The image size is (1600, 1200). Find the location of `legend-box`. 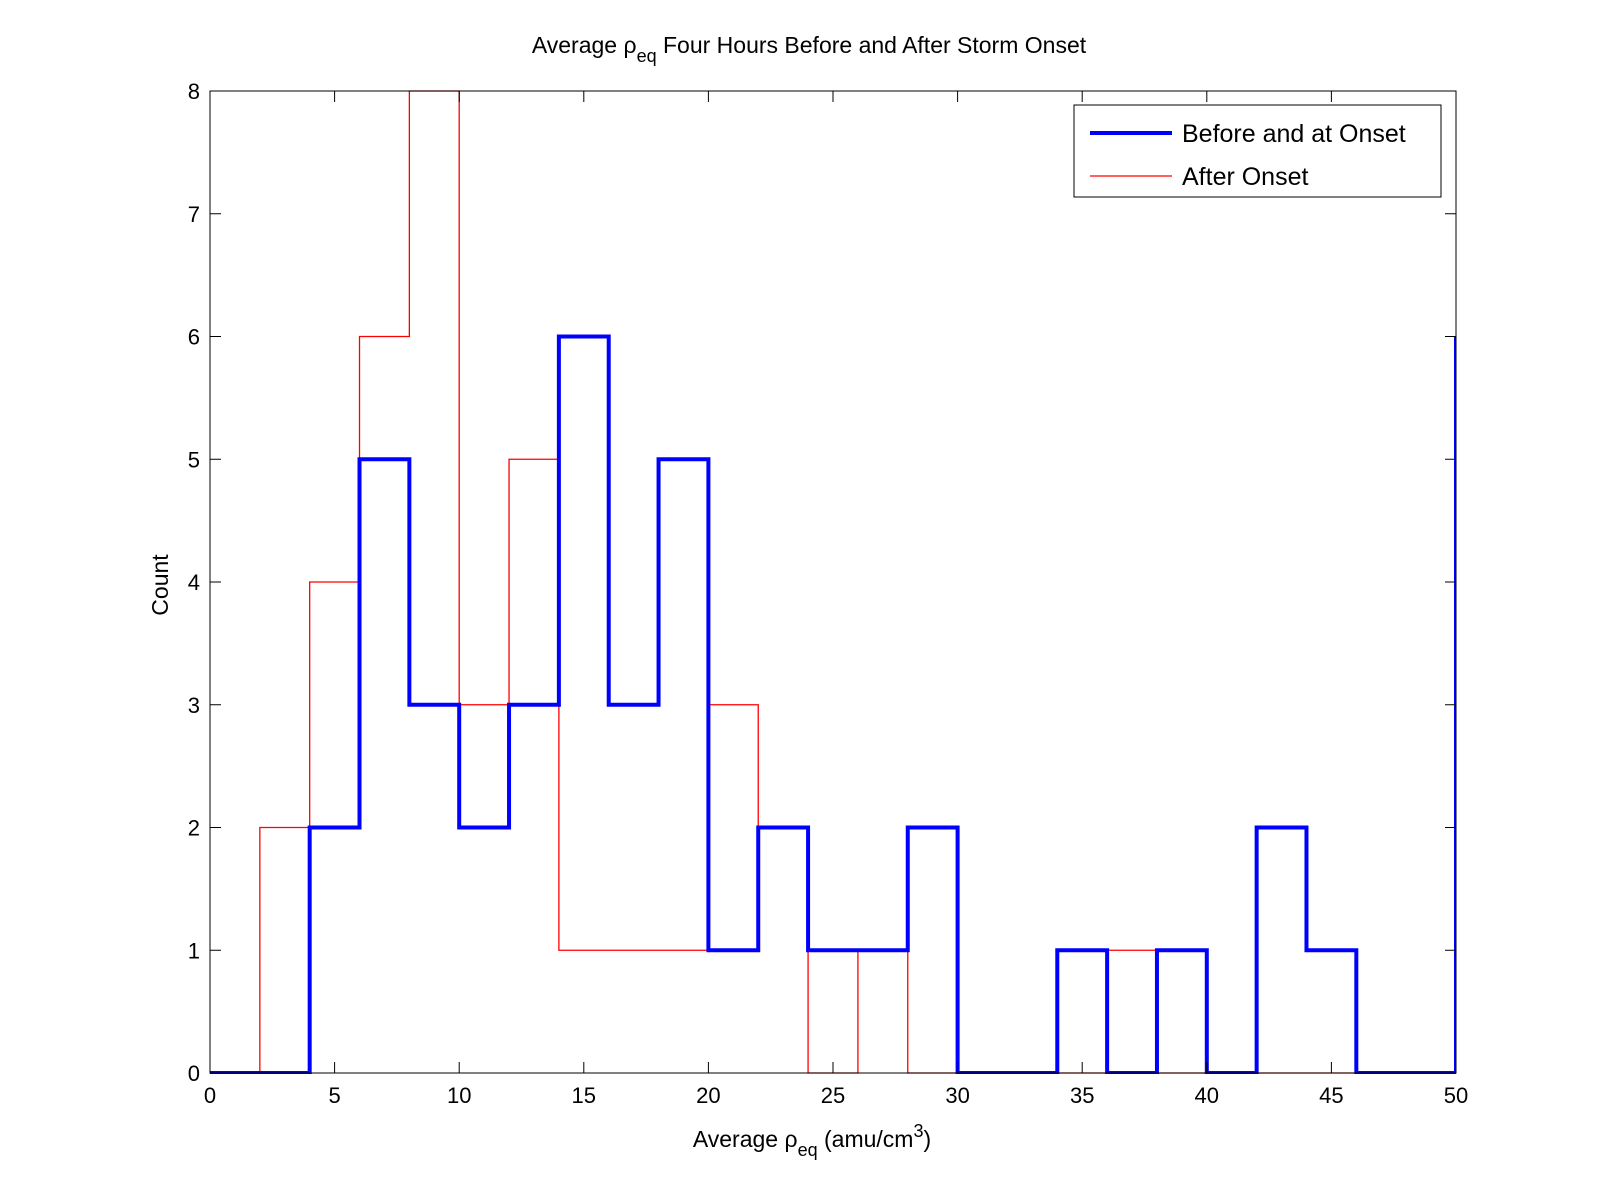

legend-box is located at coordinates (1257, 151).